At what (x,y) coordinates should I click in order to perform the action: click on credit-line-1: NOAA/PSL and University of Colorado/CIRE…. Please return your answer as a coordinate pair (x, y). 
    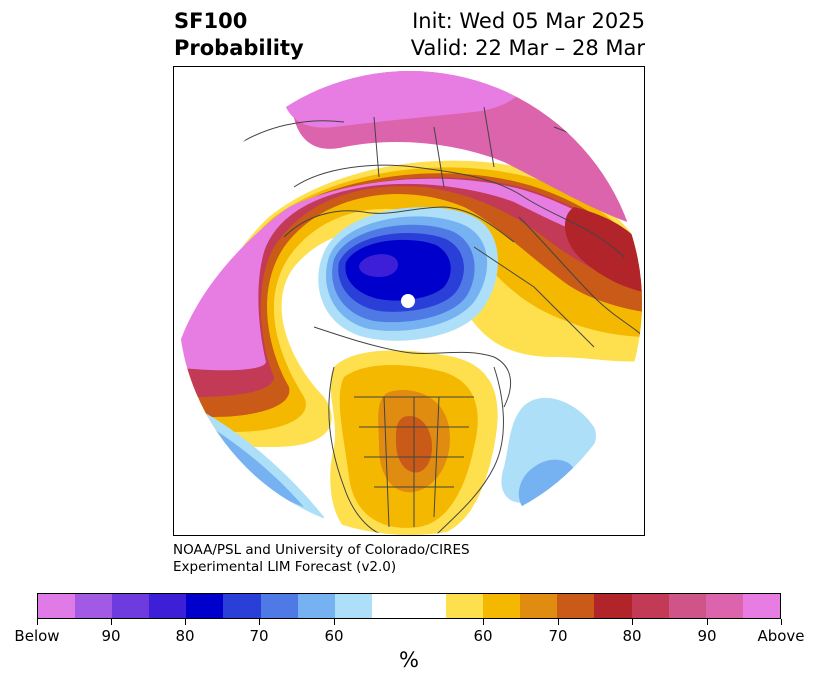
    Looking at the image, I should click on (321, 550).